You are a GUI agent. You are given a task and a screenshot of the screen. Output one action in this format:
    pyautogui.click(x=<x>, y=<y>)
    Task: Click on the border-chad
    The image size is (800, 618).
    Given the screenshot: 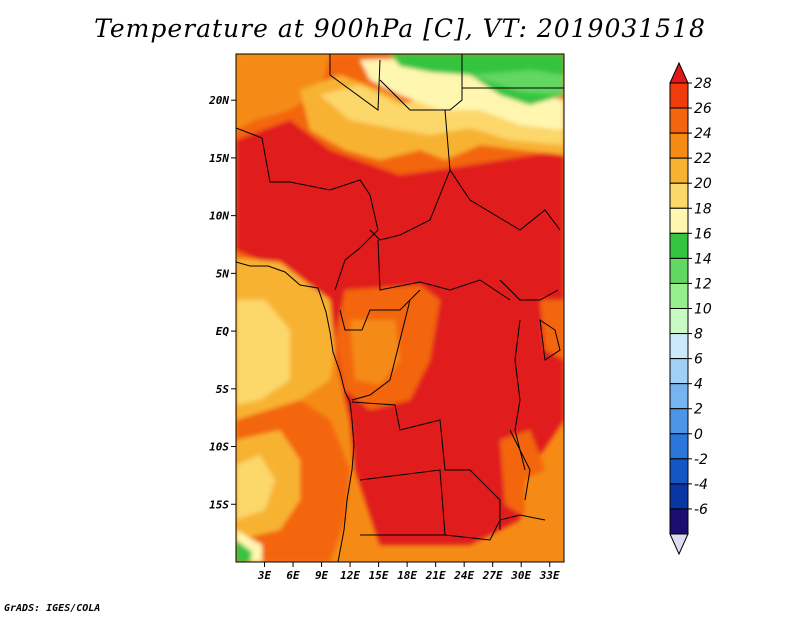 What is the action you would take?
    pyautogui.click(x=410, y=175)
    